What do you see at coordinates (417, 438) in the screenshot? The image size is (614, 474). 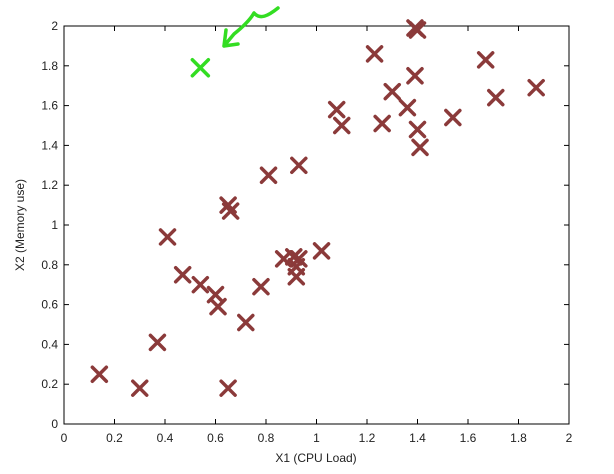 I see `x-tick-label: 1.4` at bounding box center [417, 438].